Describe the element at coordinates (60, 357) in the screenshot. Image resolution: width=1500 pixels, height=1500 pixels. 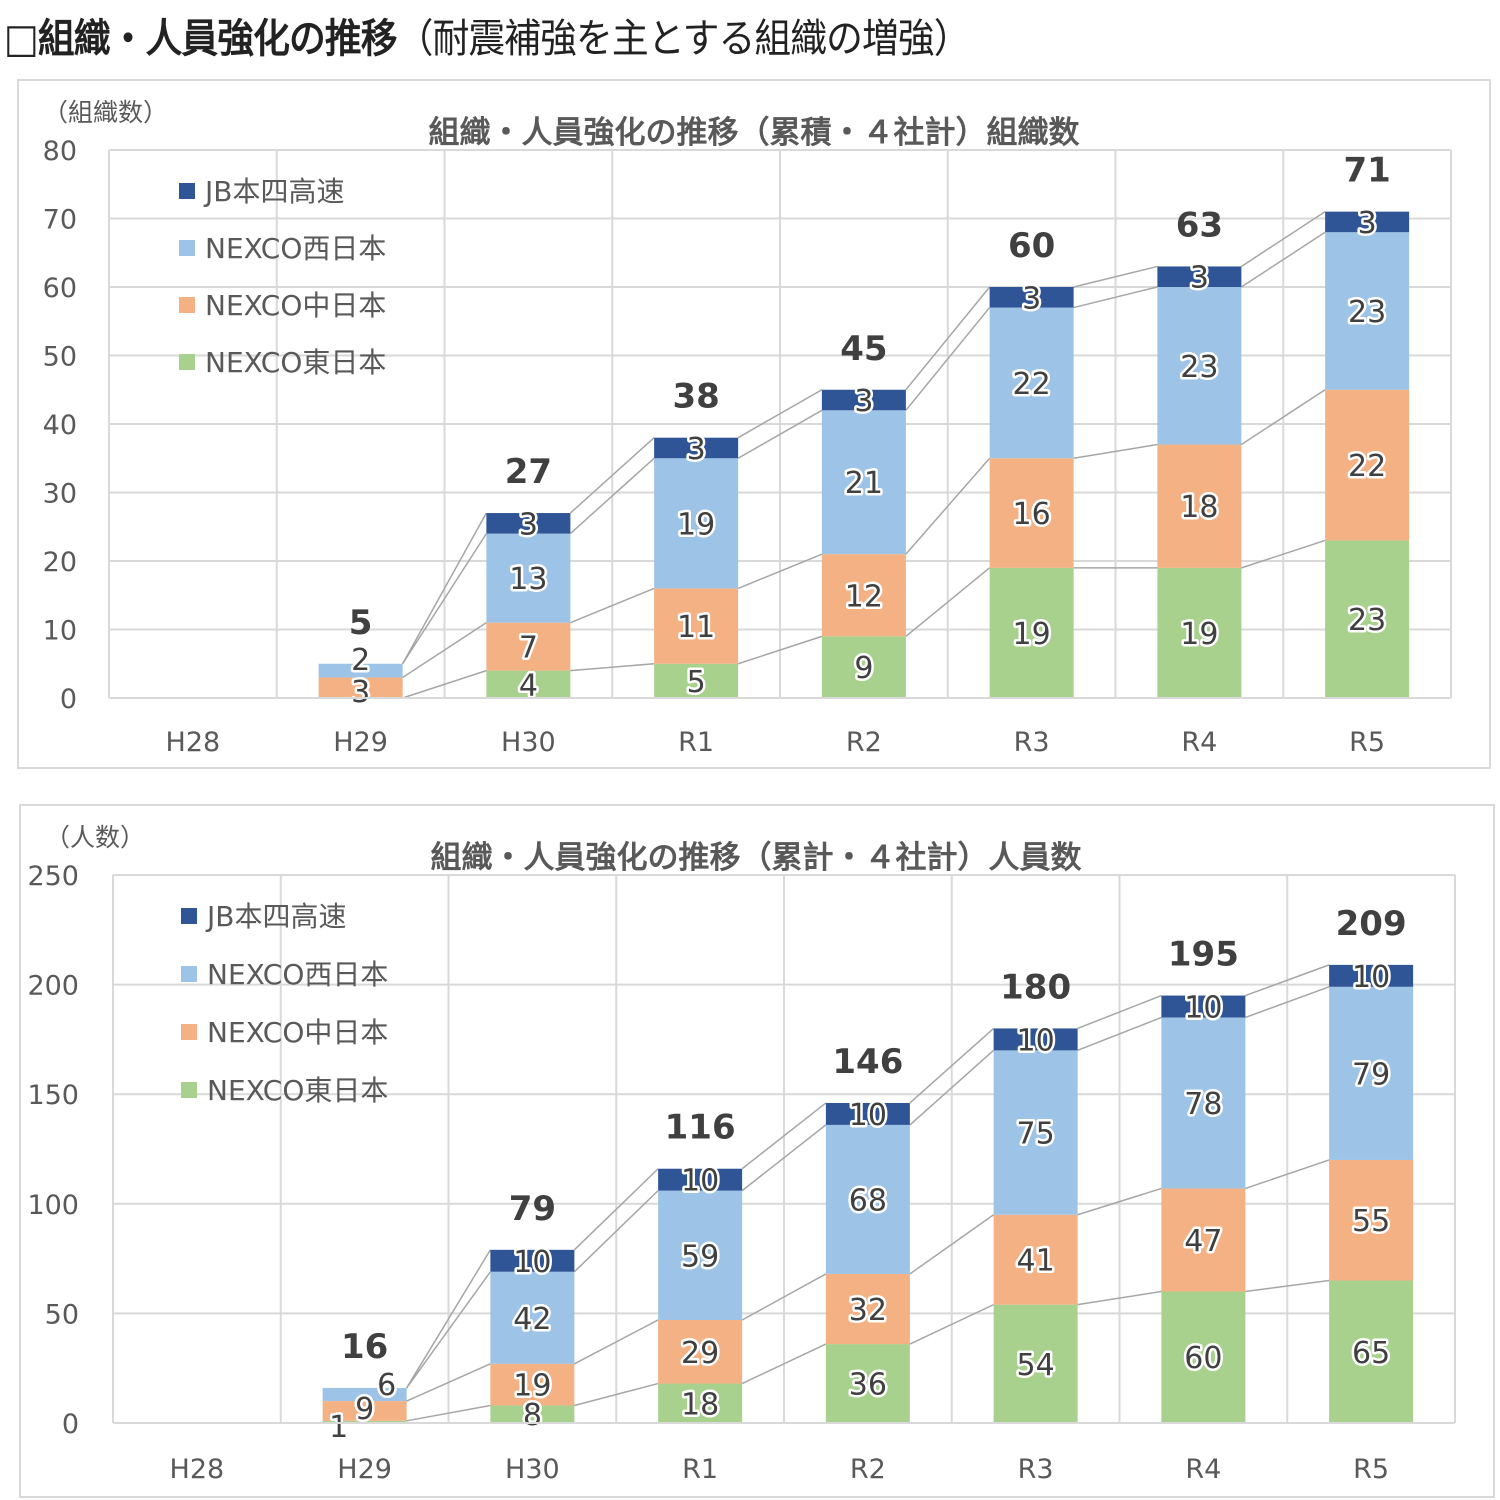
I see `y-tick-label: 50` at that location.